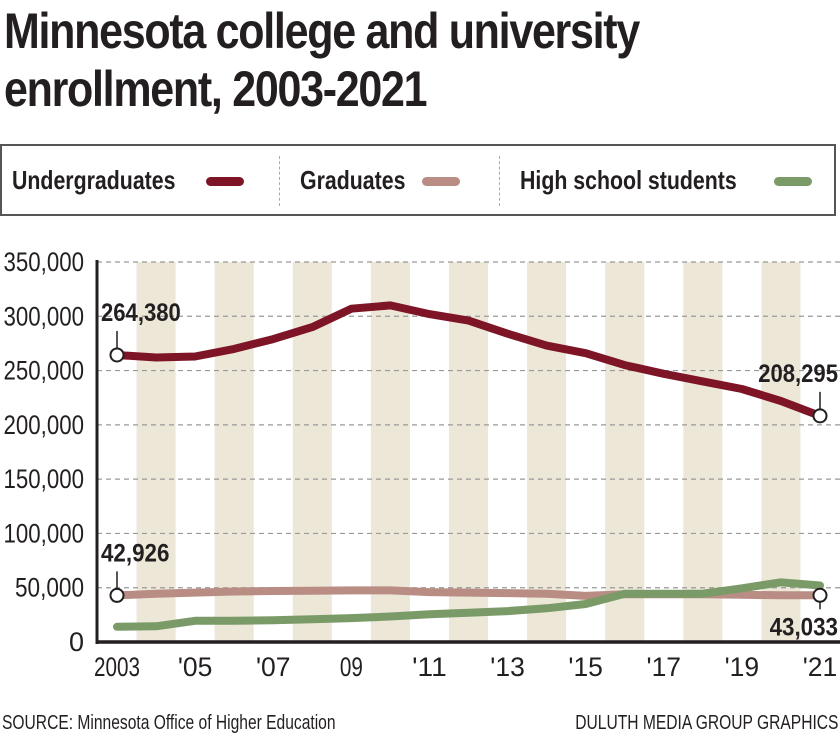 The width and height of the screenshot is (840, 742). Describe the element at coordinates (225, 181) in the screenshot. I see `legend-swatch-undergraduates` at that location.